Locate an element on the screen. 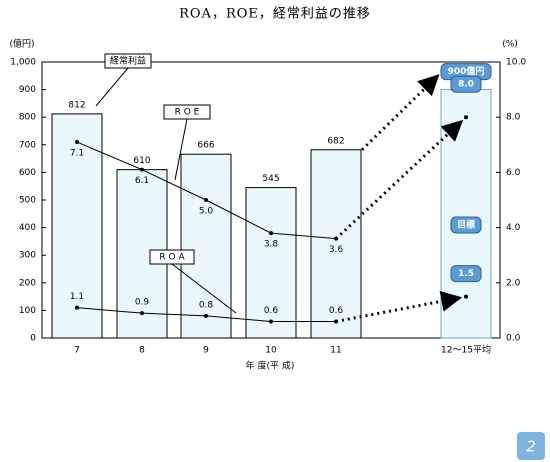 This screenshot has width=550, height=462. x-tick-label: 12～15平均 is located at coordinates (466, 350).